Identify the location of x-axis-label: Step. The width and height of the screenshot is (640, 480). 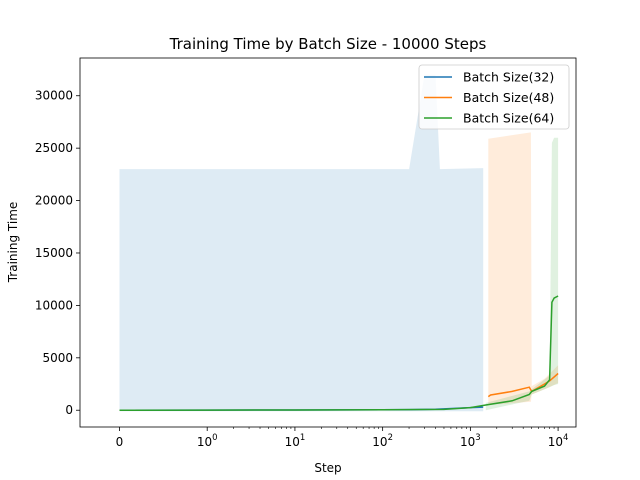
(327, 468).